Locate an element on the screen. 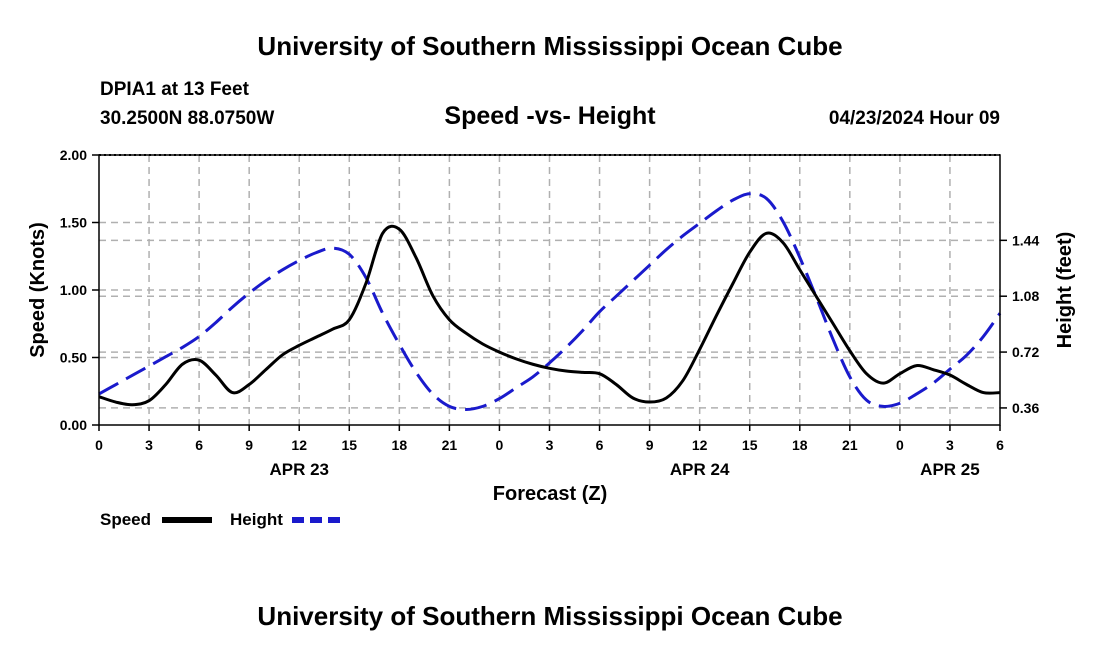 This screenshot has height=650, width=1100. y-tick-label: 0.50 is located at coordinates (73, 358).